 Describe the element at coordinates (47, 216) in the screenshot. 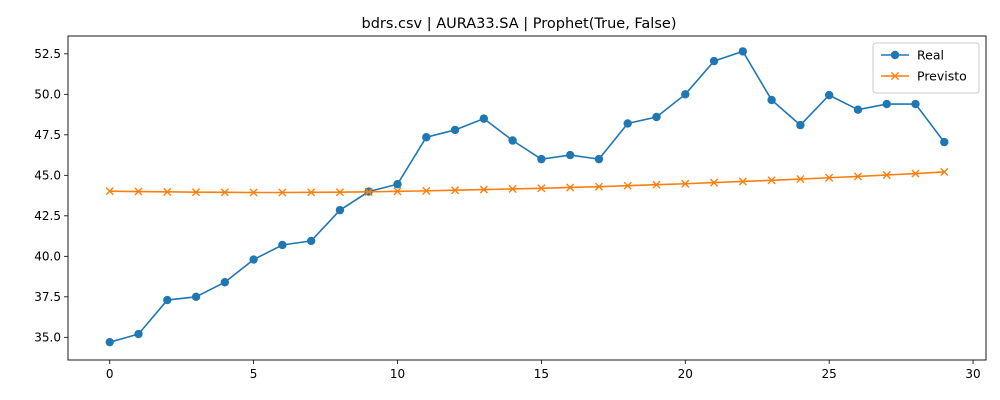

I see `y-tick-label: 42.5` at that location.